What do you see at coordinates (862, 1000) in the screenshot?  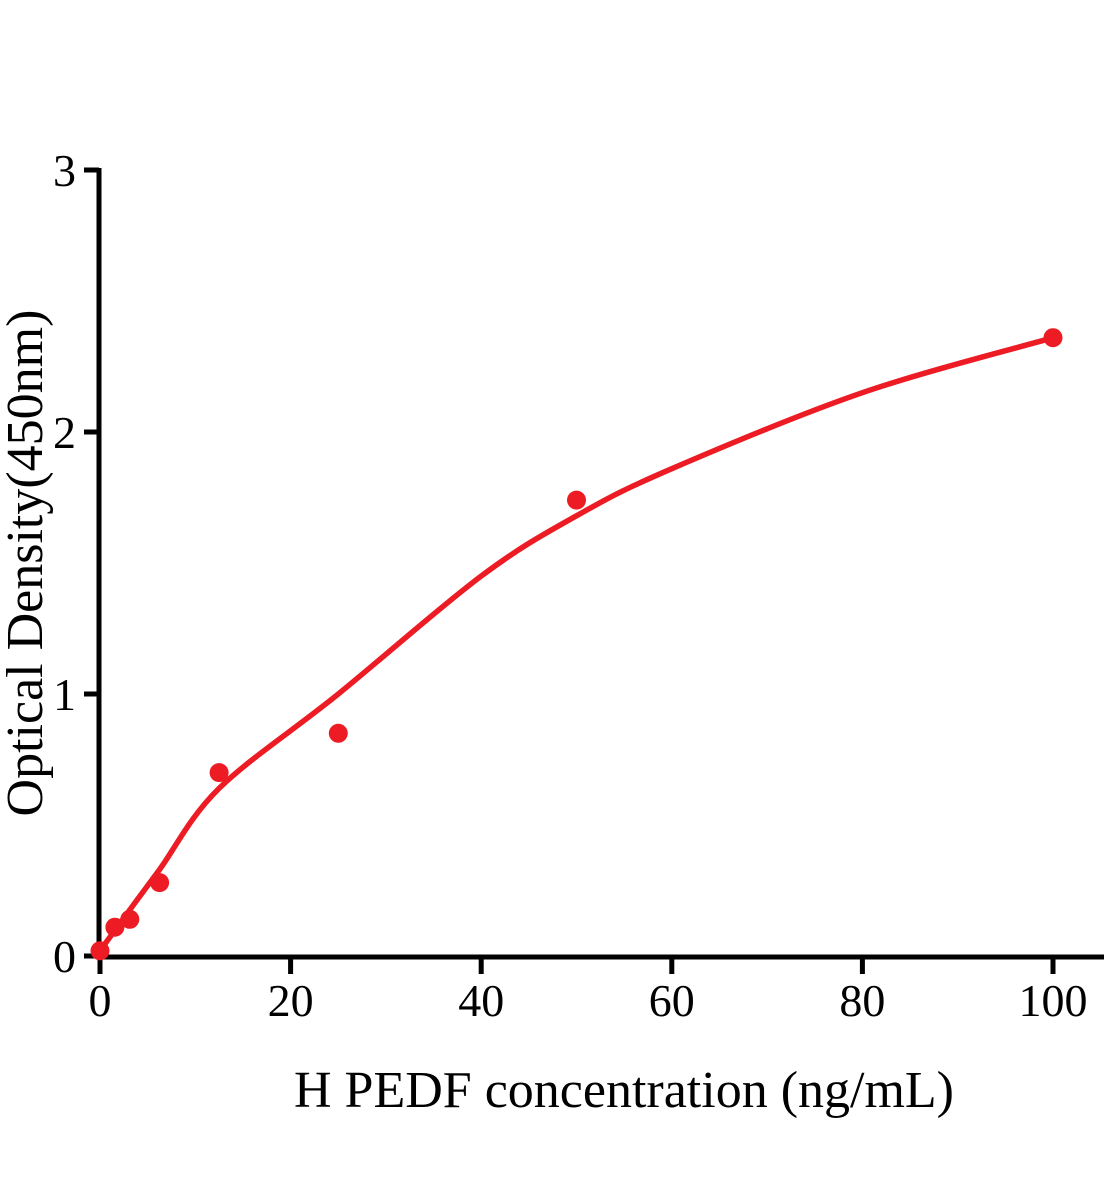 I see `x-tick-label: 80` at bounding box center [862, 1000].